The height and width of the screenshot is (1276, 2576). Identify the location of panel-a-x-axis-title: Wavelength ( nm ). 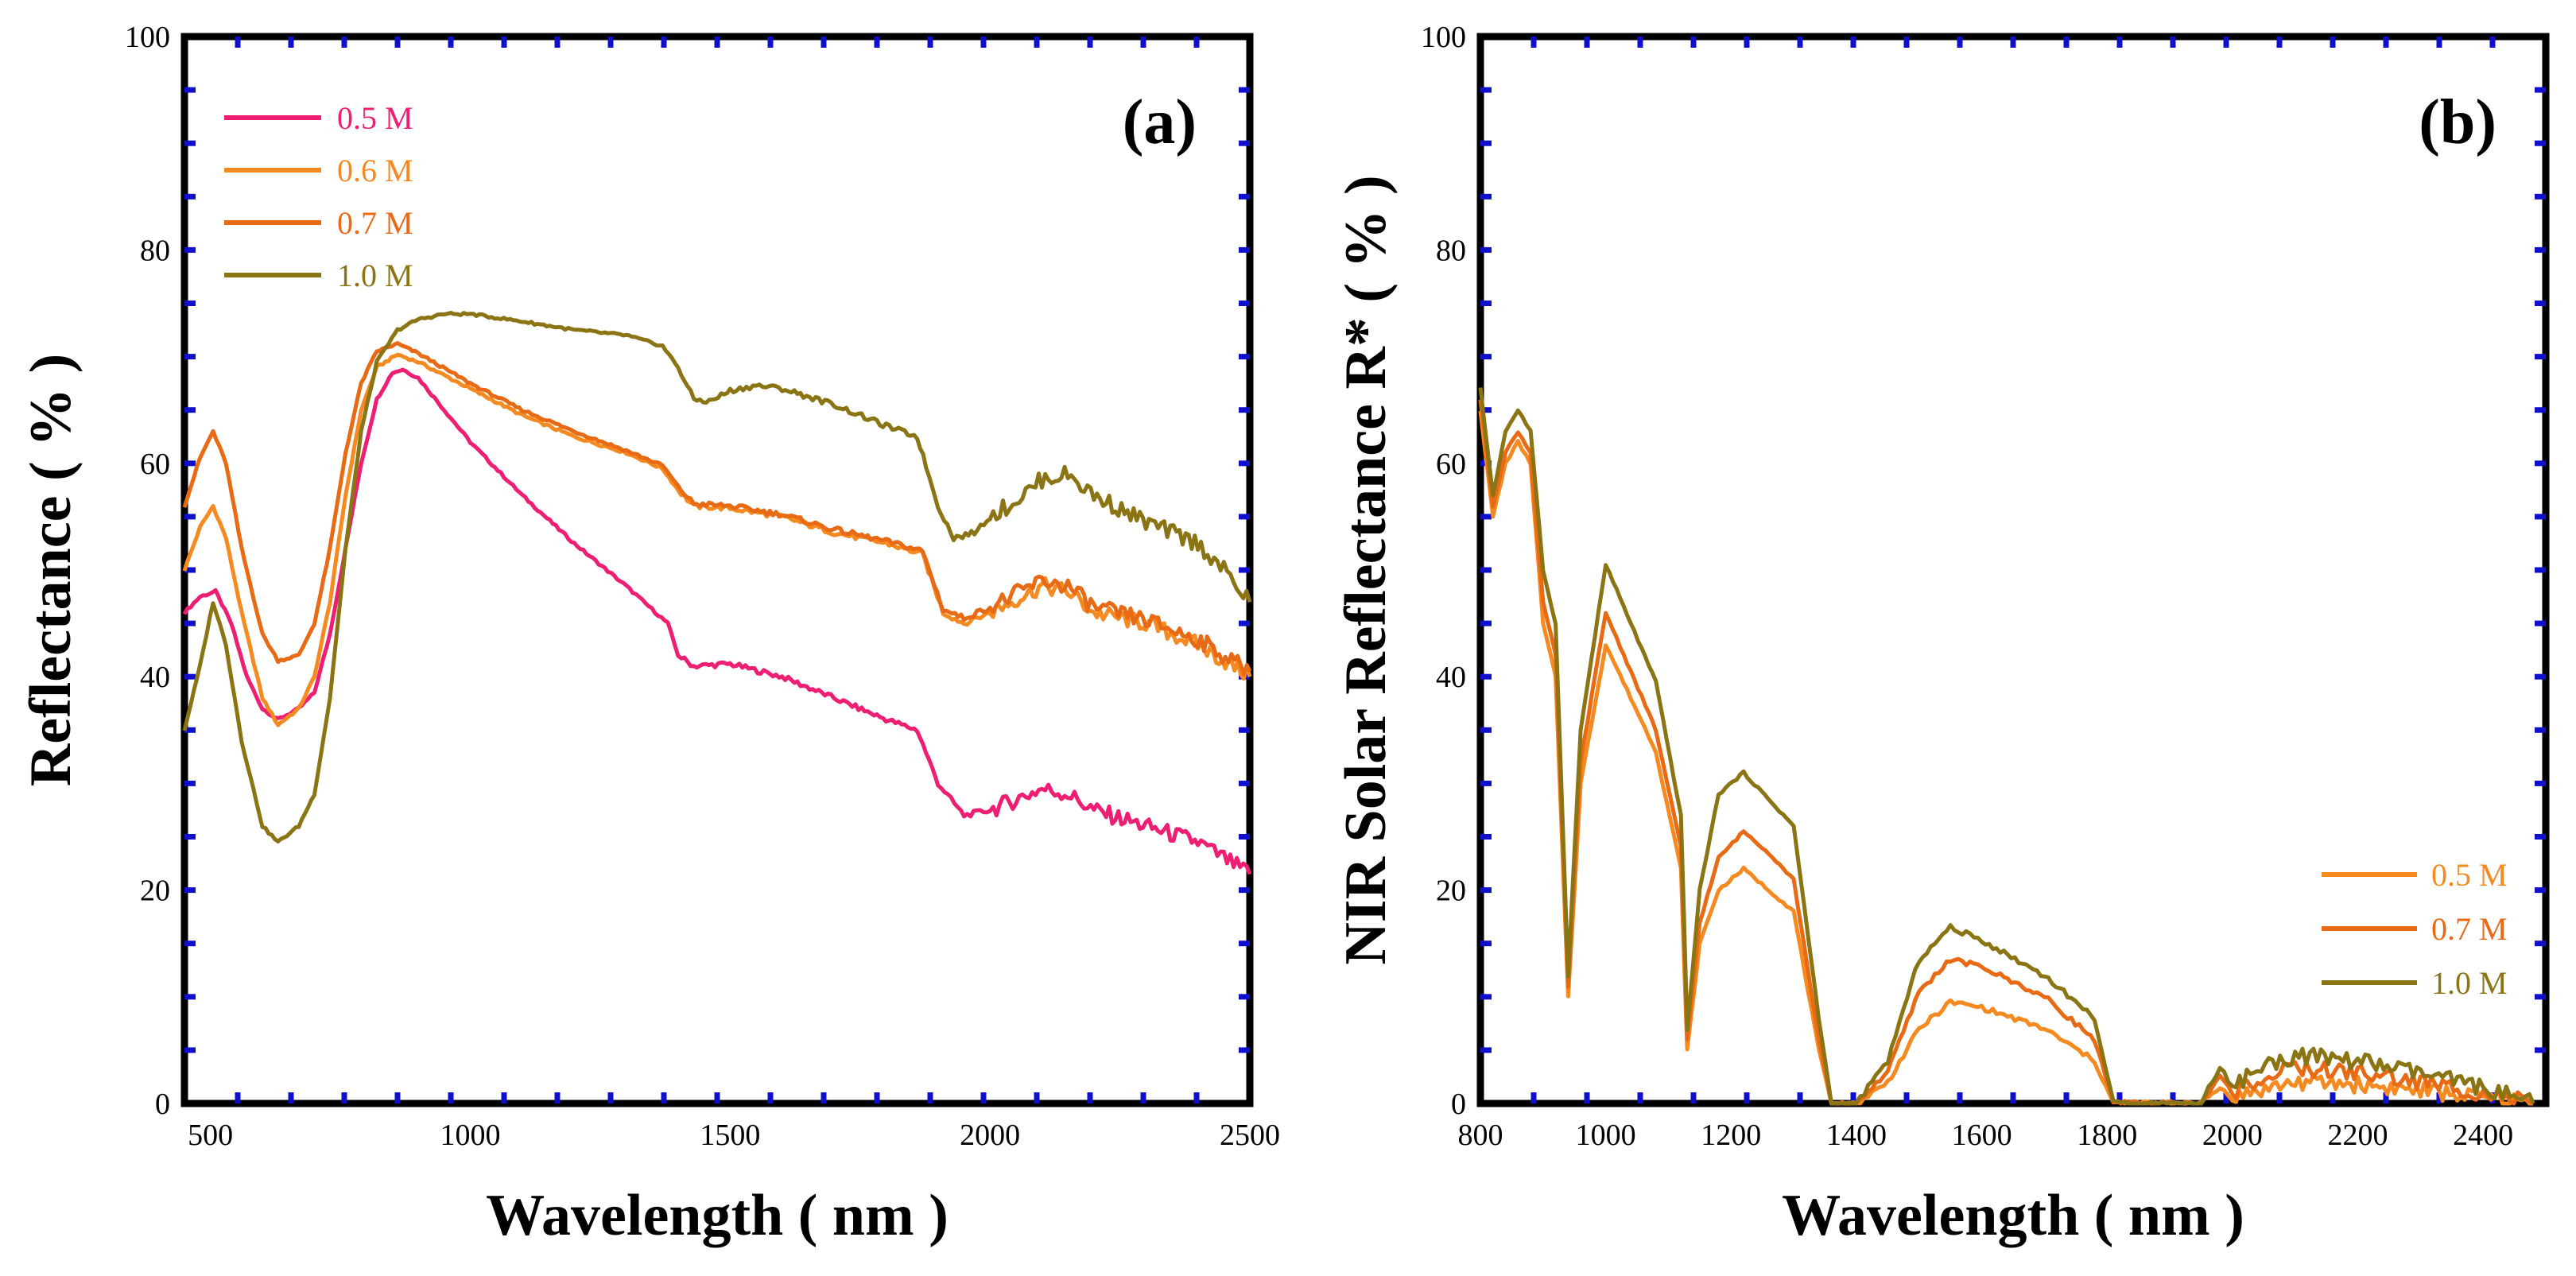
(718, 1215).